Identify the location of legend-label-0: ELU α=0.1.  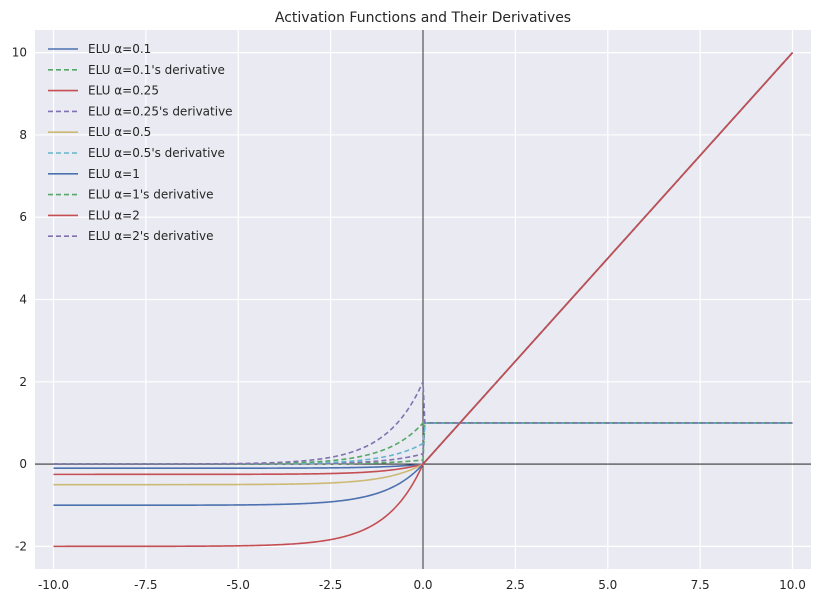
(119, 49).